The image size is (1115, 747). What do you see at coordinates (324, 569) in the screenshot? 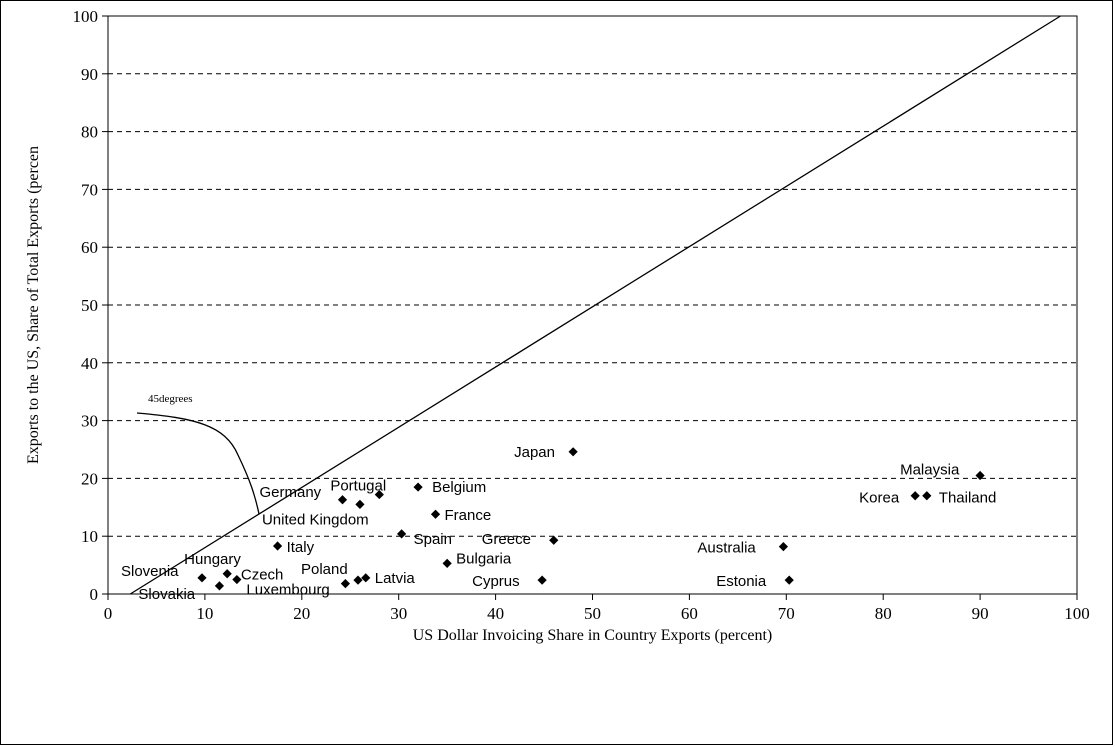
I see `point-label: Poland` at bounding box center [324, 569].